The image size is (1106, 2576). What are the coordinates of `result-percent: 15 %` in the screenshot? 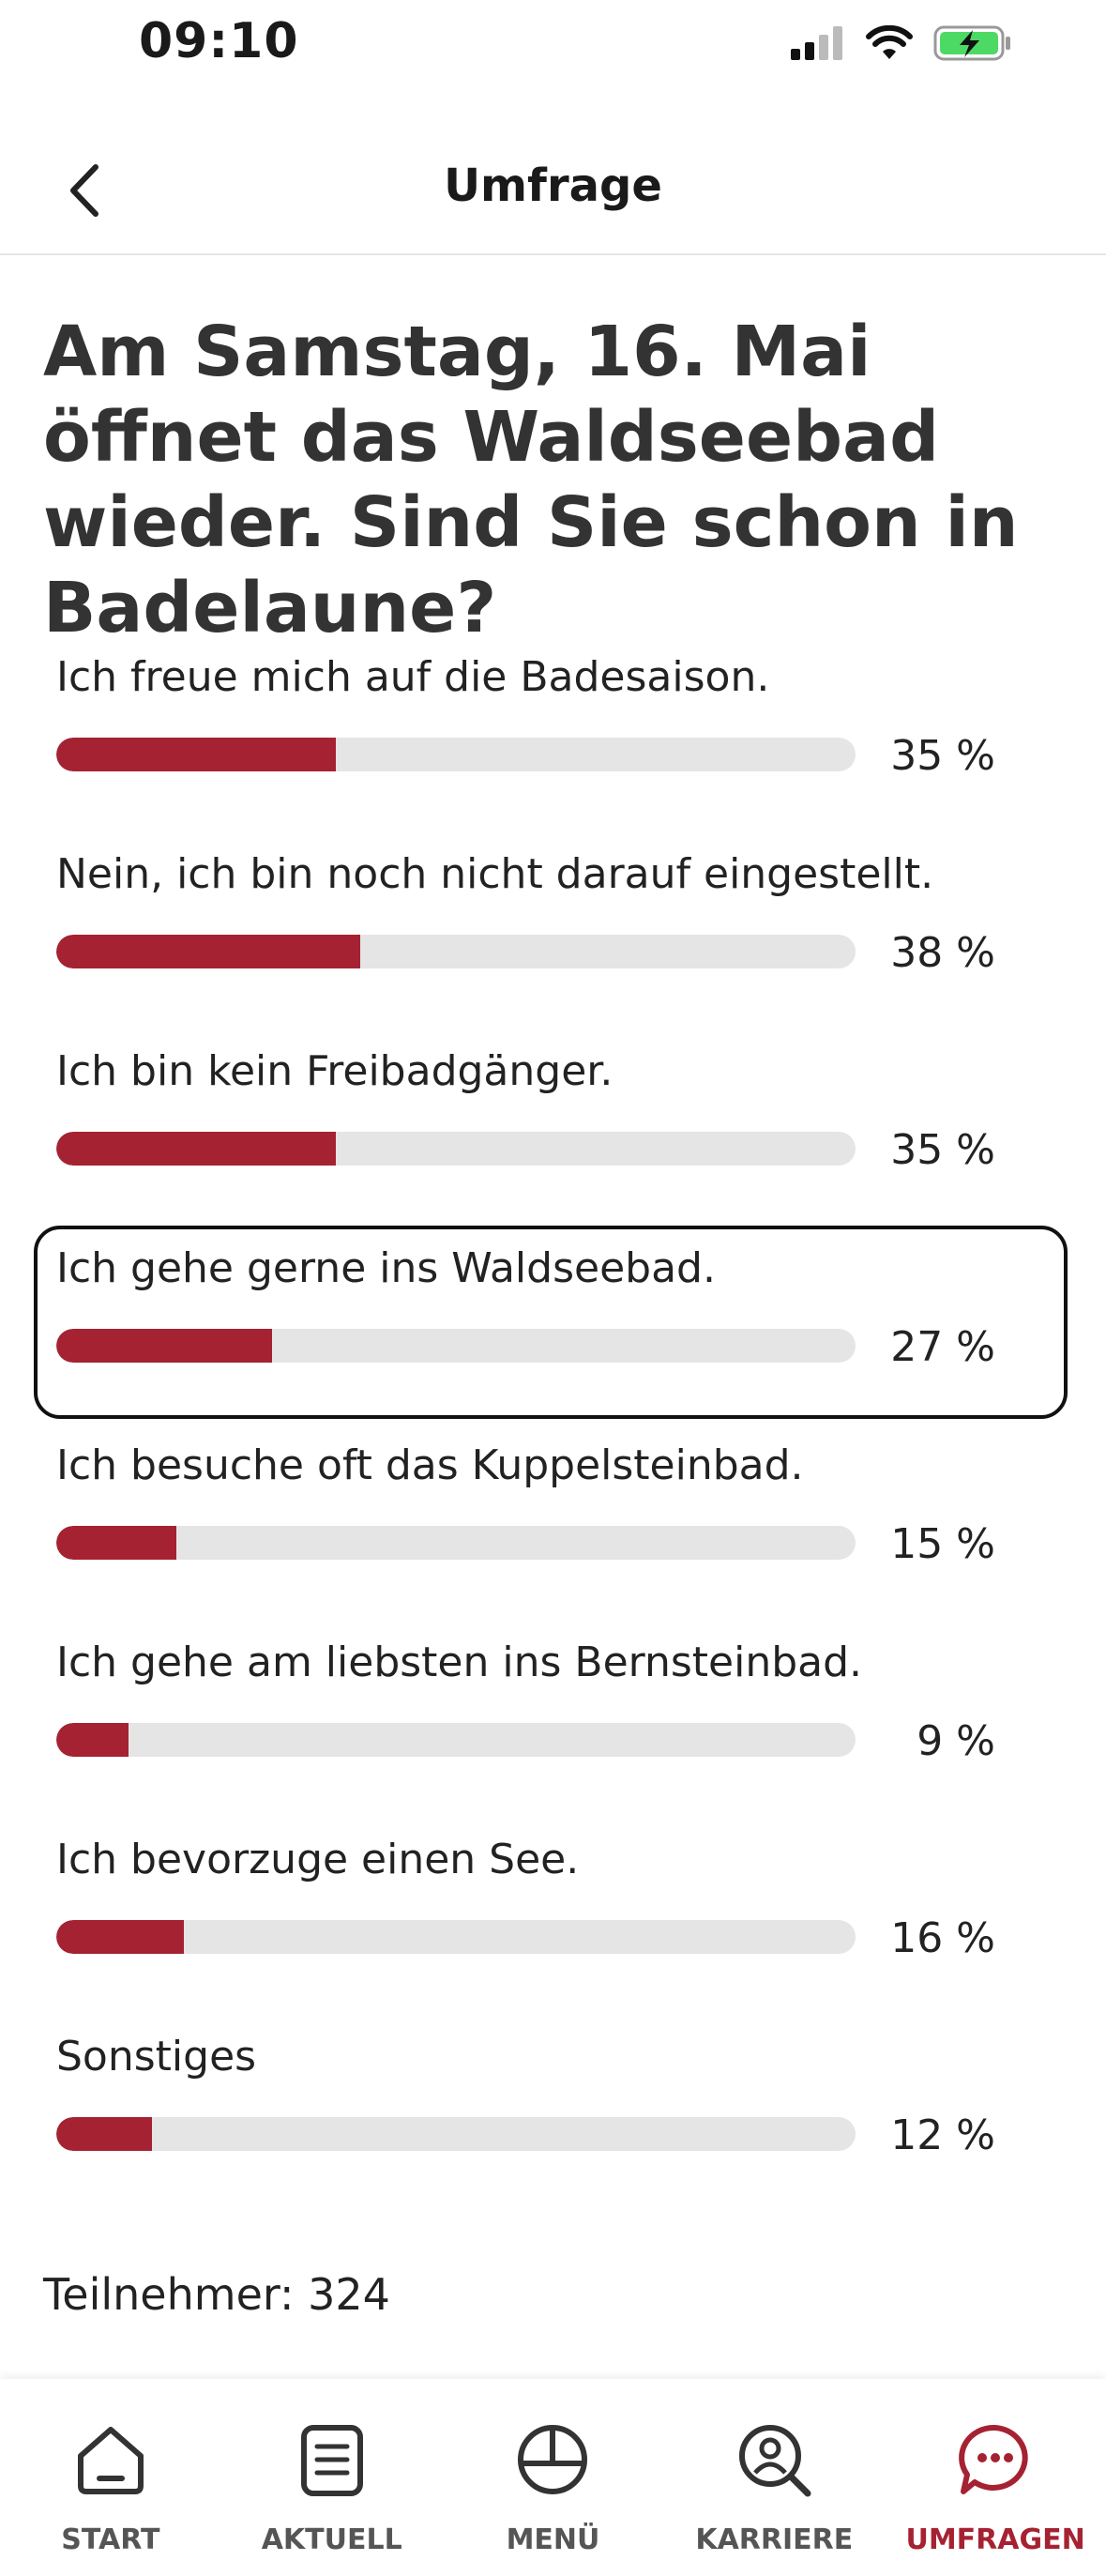 It's located at (942, 1544).